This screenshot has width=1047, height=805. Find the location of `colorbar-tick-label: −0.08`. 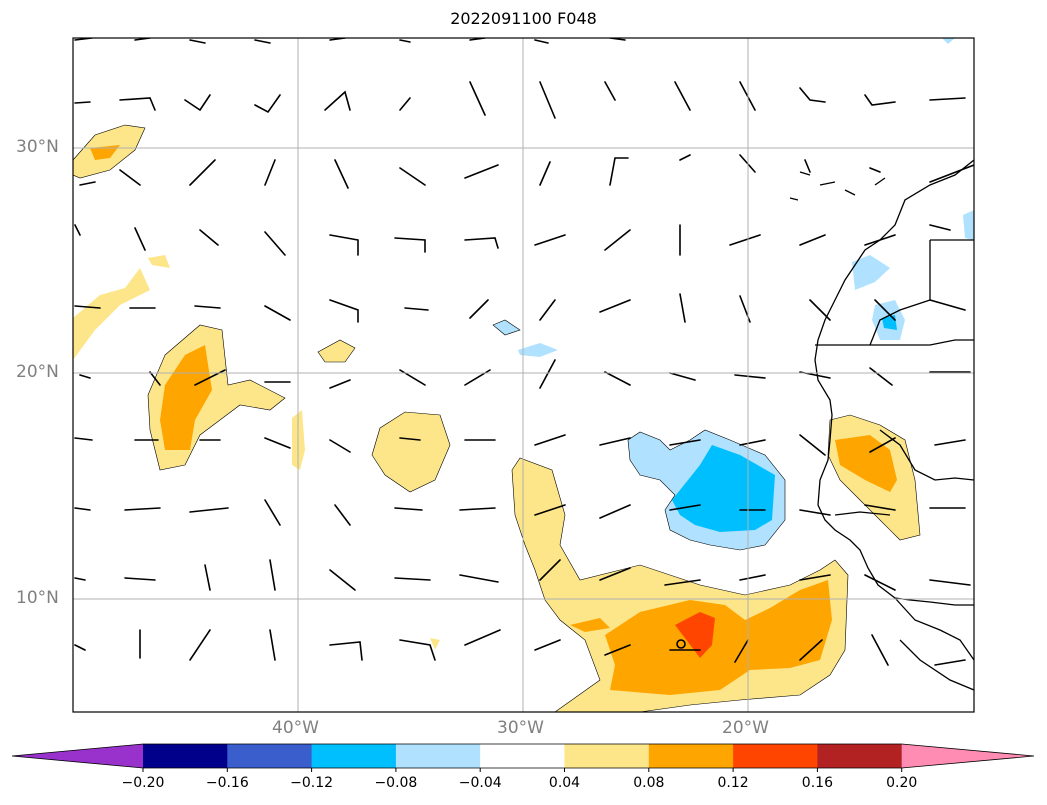

colorbar-tick-label: −0.08 is located at coordinates (396, 783).